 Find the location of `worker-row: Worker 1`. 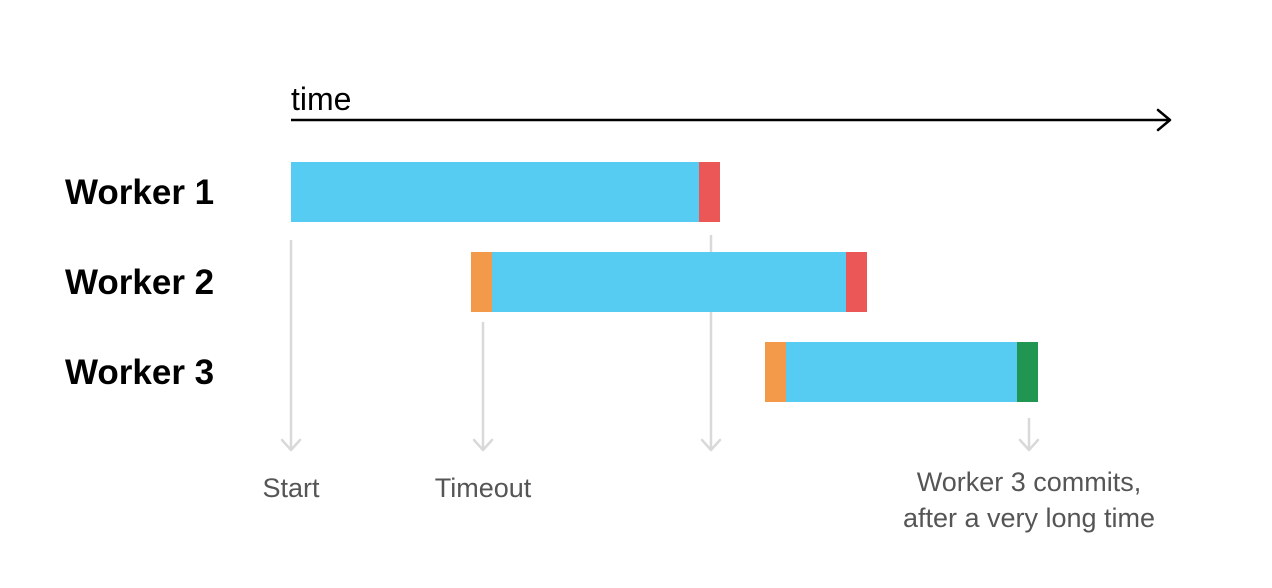

worker-row: Worker 1 is located at coordinates (392, 192).